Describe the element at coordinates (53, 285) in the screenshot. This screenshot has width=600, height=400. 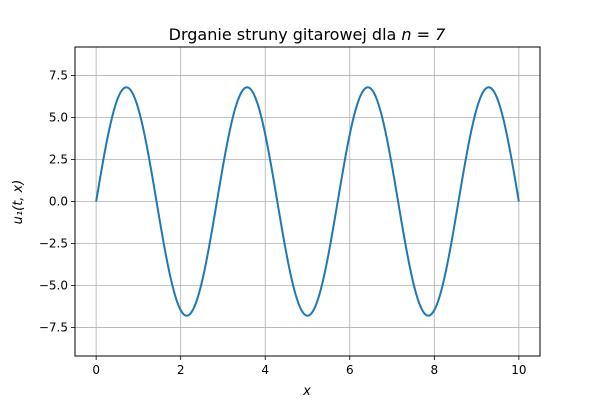
I see `y-tick-label: −5.0` at that location.